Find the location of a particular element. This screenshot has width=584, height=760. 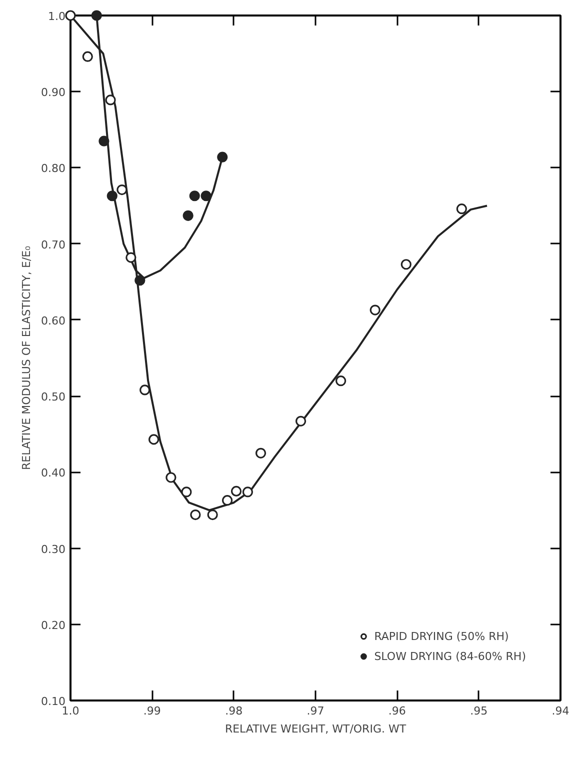

y-tick-label: 1.0 is located at coordinates (57, 16).